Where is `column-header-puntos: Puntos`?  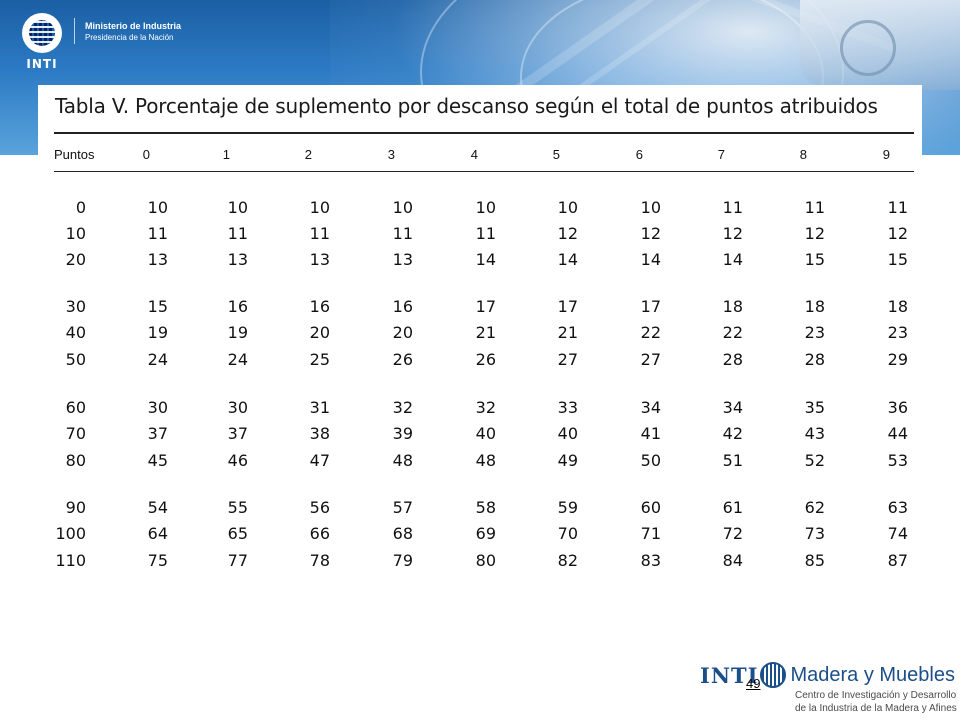 column-header-puntos: Puntos is located at coordinates (74, 154).